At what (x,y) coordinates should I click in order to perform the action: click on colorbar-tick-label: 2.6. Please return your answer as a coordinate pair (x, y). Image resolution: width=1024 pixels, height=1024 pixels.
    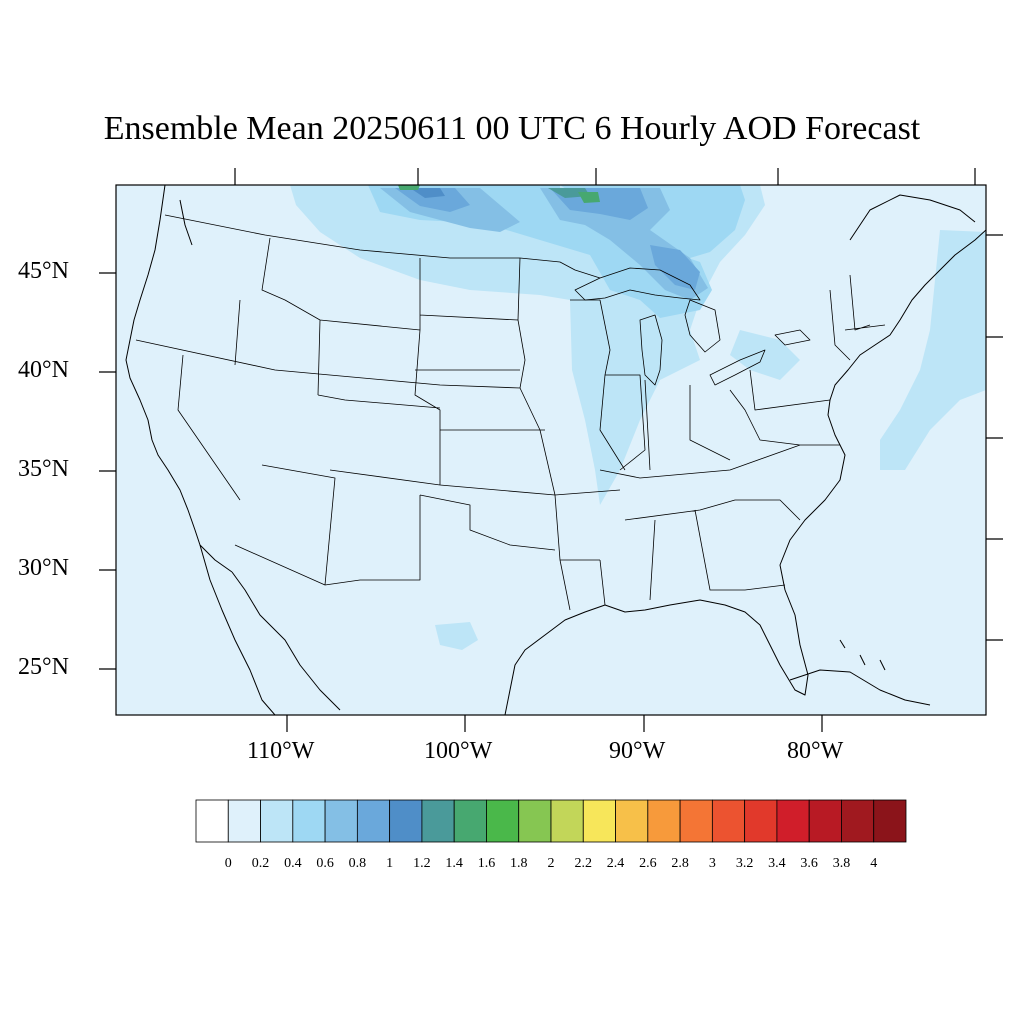
    Looking at the image, I should click on (648, 863).